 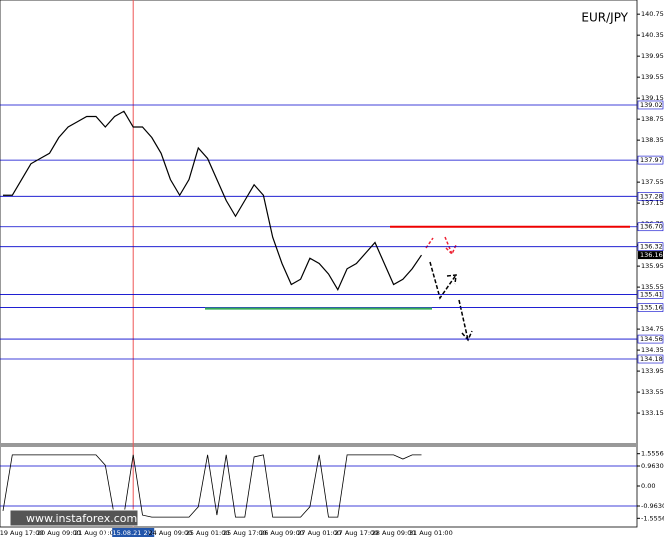 I want to click on x-tick-label: 21 Aug 01:00, so click(x=96, y=533).